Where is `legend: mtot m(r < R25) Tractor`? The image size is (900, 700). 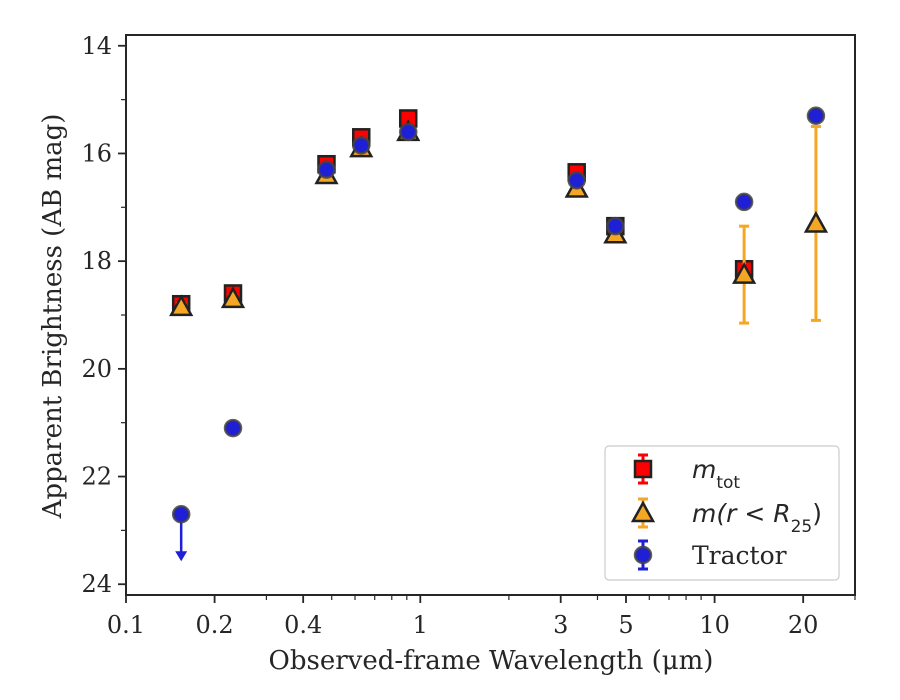 legend: mtot m(r < R25) Tractor is located at coordinates (722, 513).